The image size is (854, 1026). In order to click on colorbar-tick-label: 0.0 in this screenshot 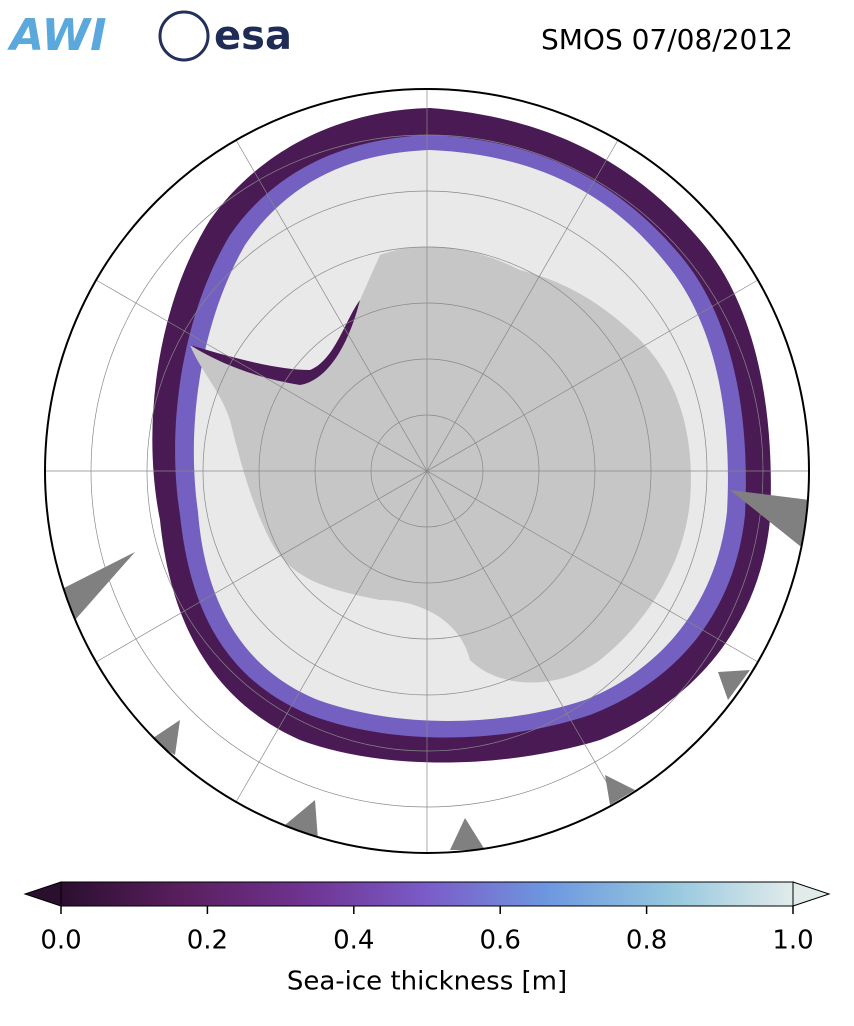, I will do `click(60, 941)`.